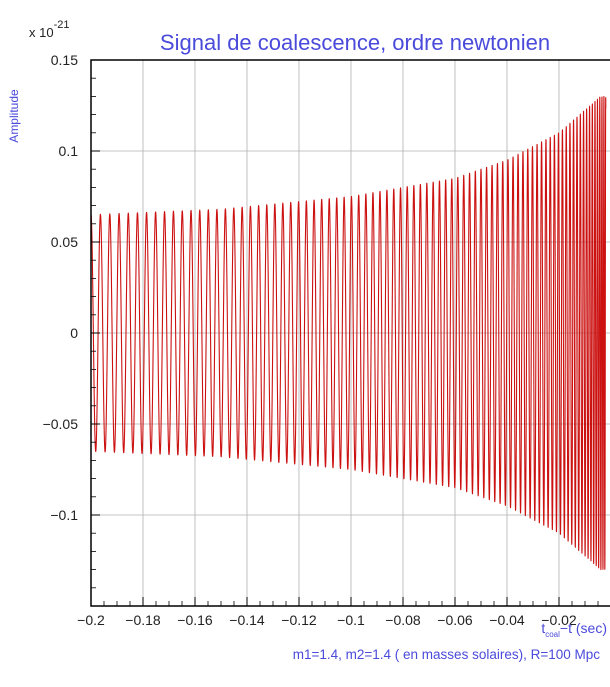  I want to click on y-tick-label: 0.1, so click(69, 151).